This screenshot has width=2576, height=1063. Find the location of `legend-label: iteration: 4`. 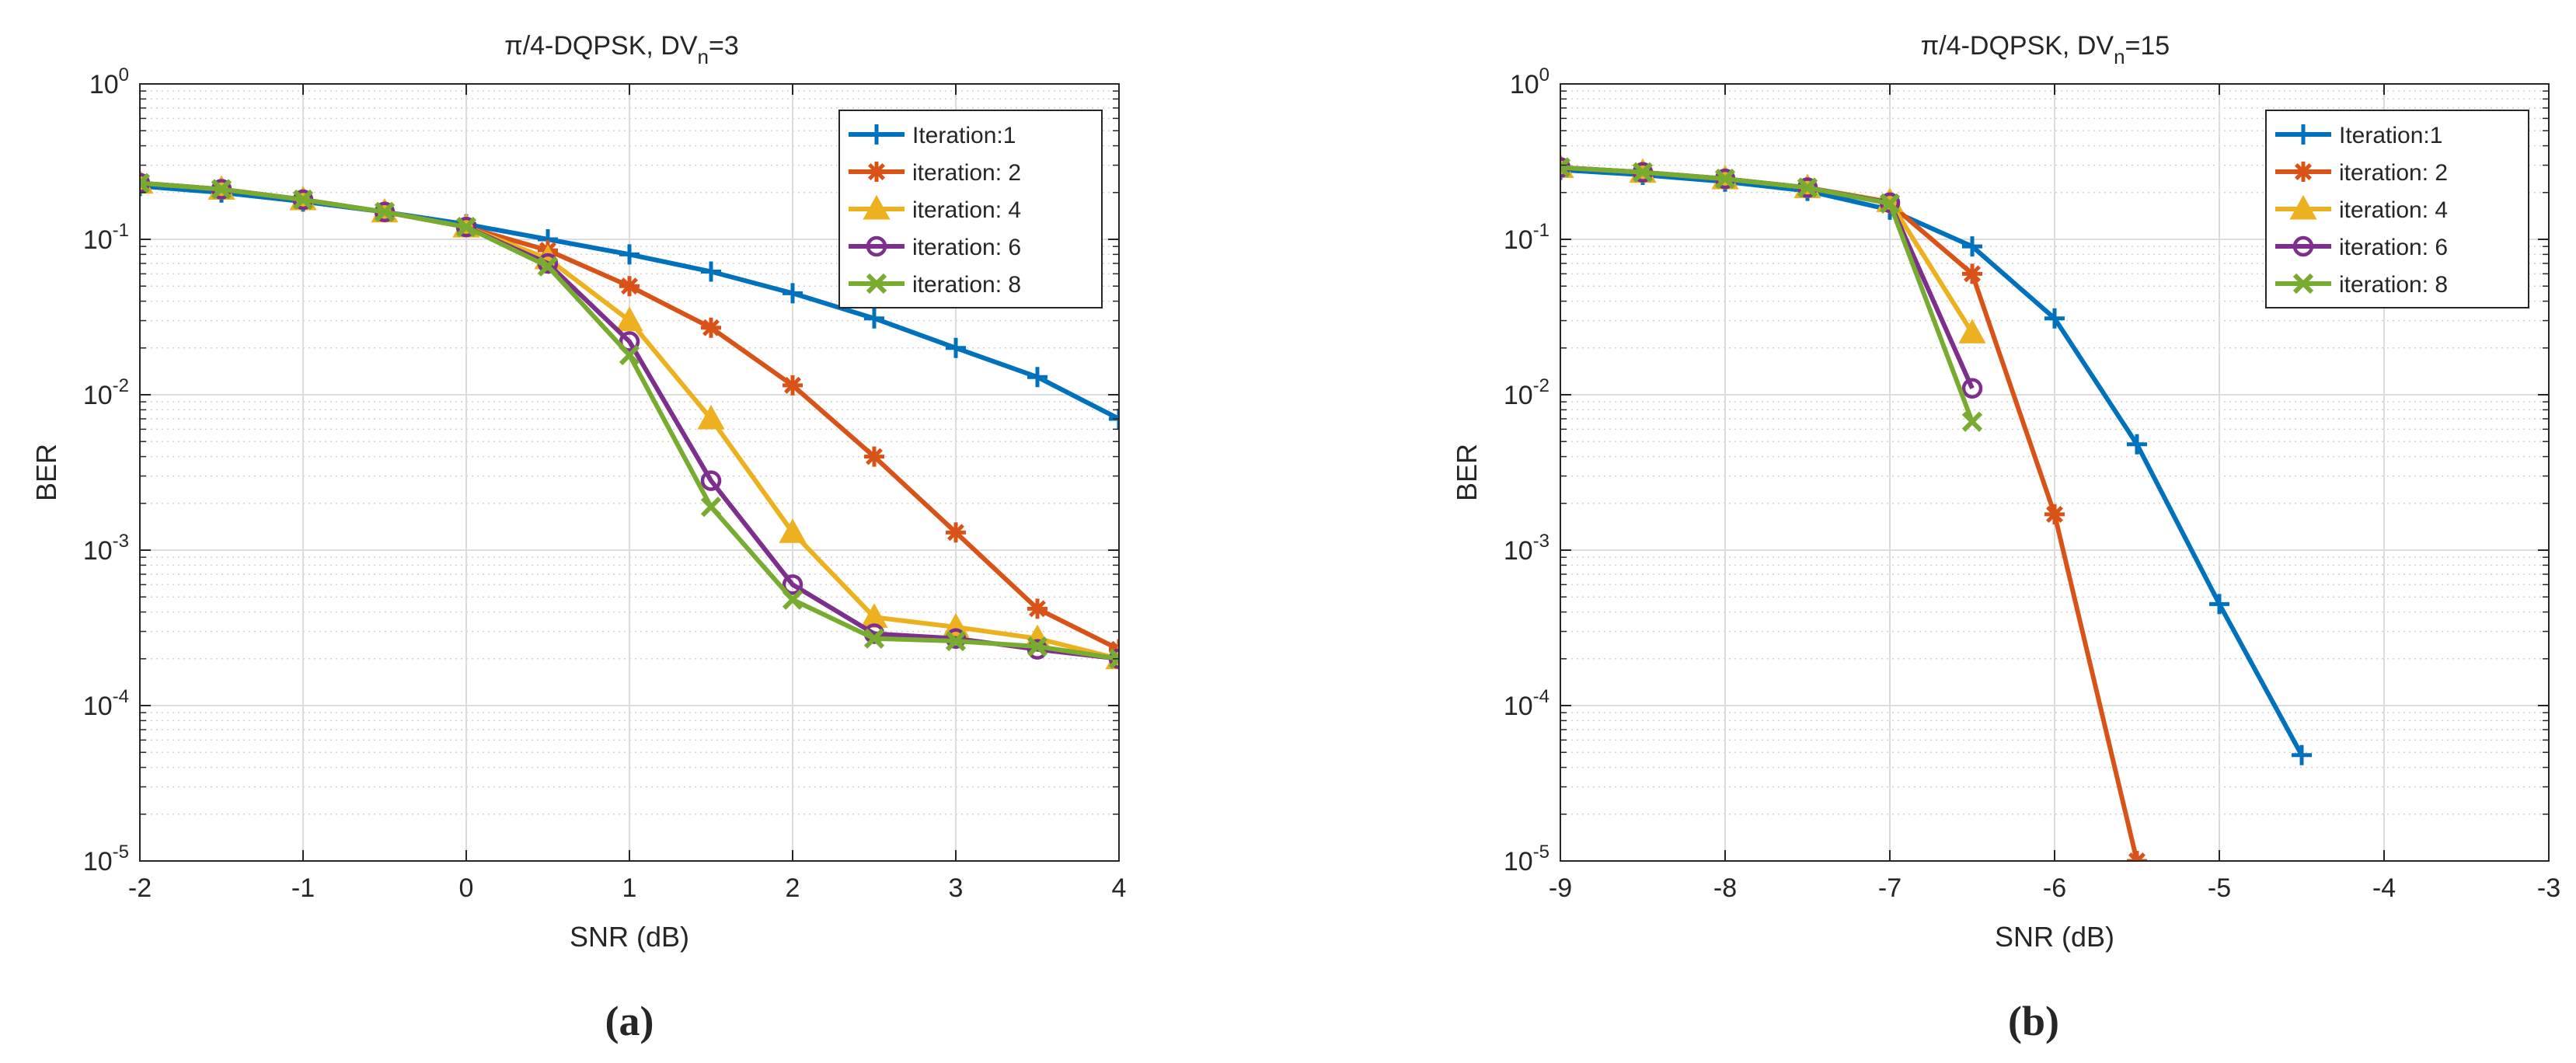

legend-label: iteration: 4 is located at coordinates (2393, 210).